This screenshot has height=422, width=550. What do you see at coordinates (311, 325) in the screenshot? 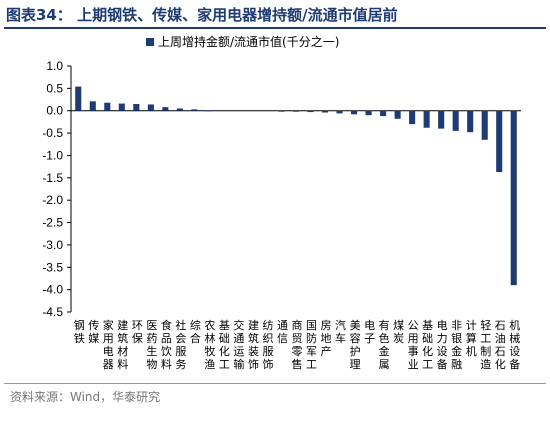
I see `category-char: 国` at bounding box center [311, 325].